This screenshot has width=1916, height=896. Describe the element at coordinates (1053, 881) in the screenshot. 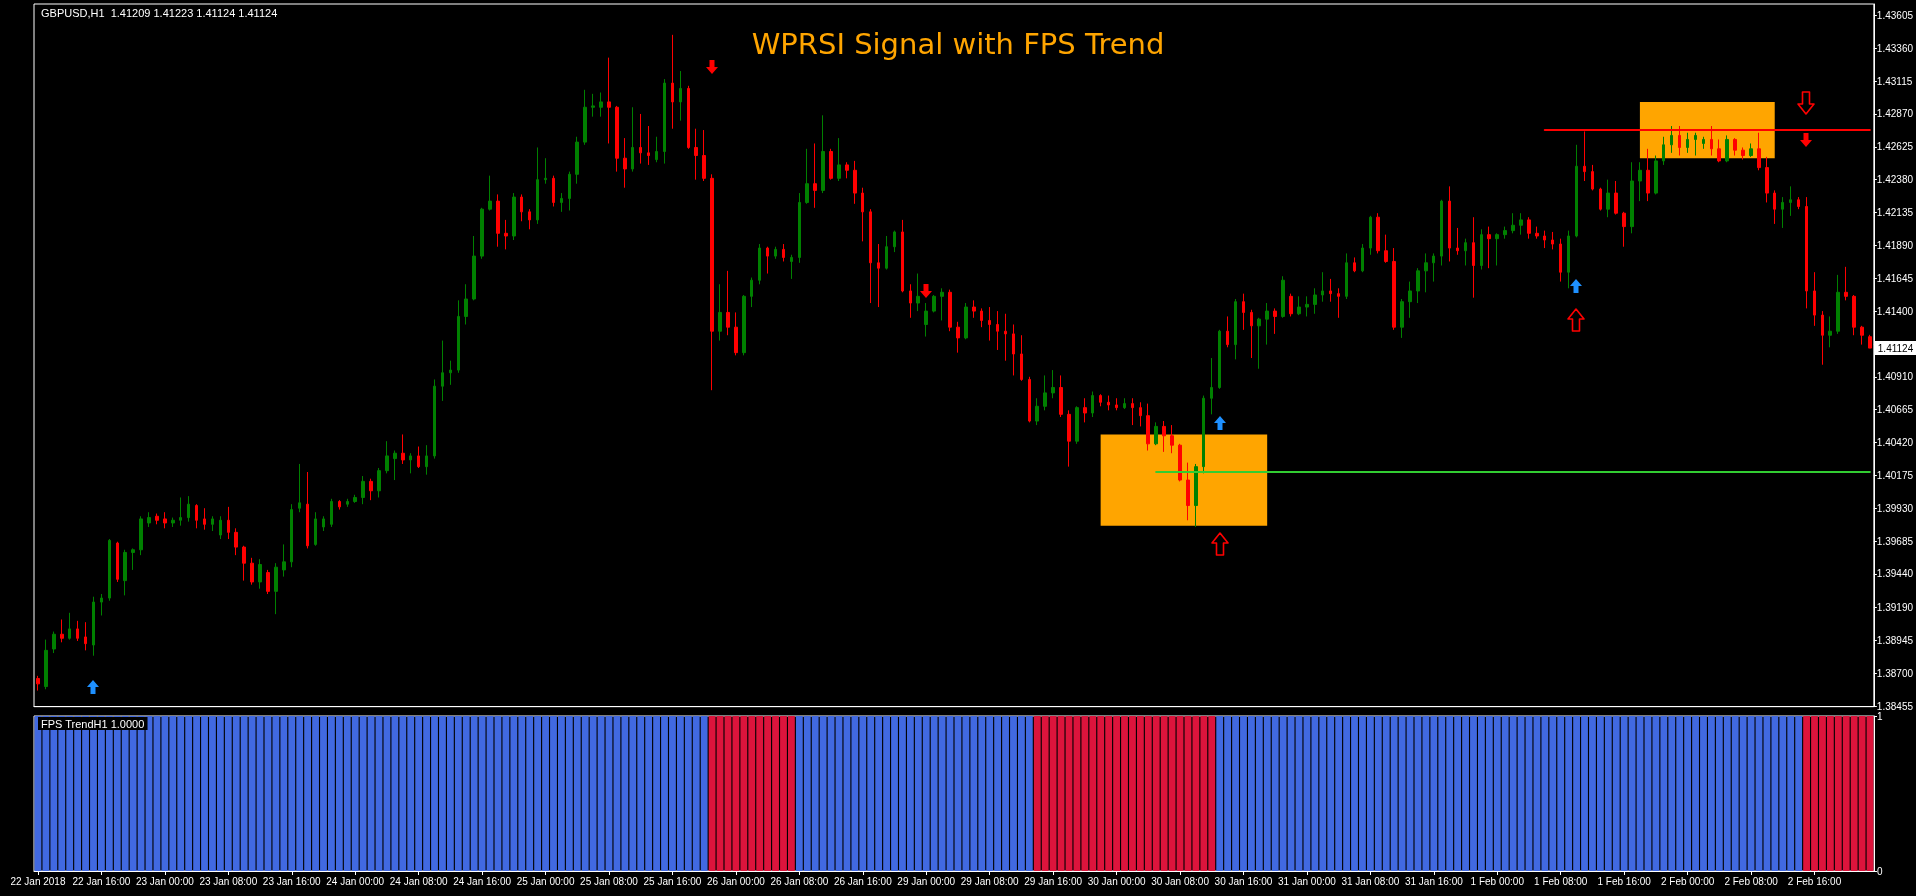

I see `x-tick-label: 29 Jan 16:00` at that location.